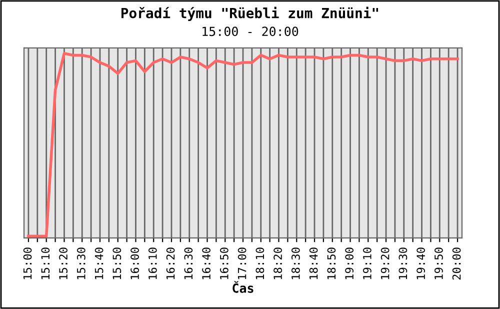  What do you see at coordinates (331, 264) in the screenshot?
I see `x-tick-label: 18:50` at bounding box center [331, 264].